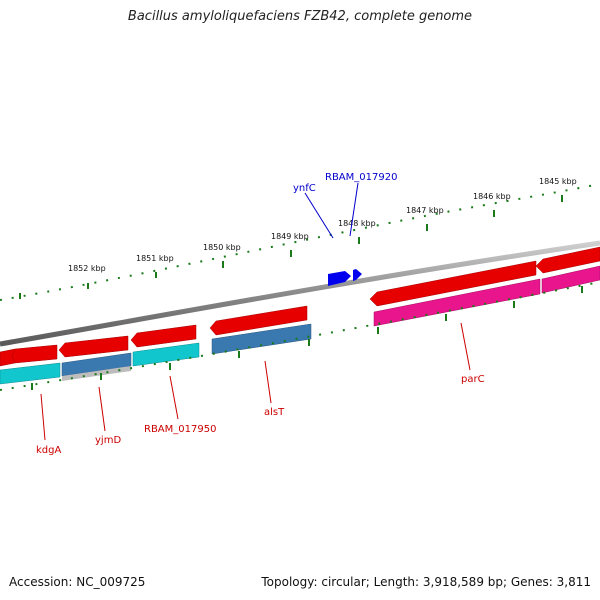 The image size is (600, 600). Describe the element at coordinates (361, 177) in the screenshot. I see `label-RBAM_017920: RBAM_017920` at that location.